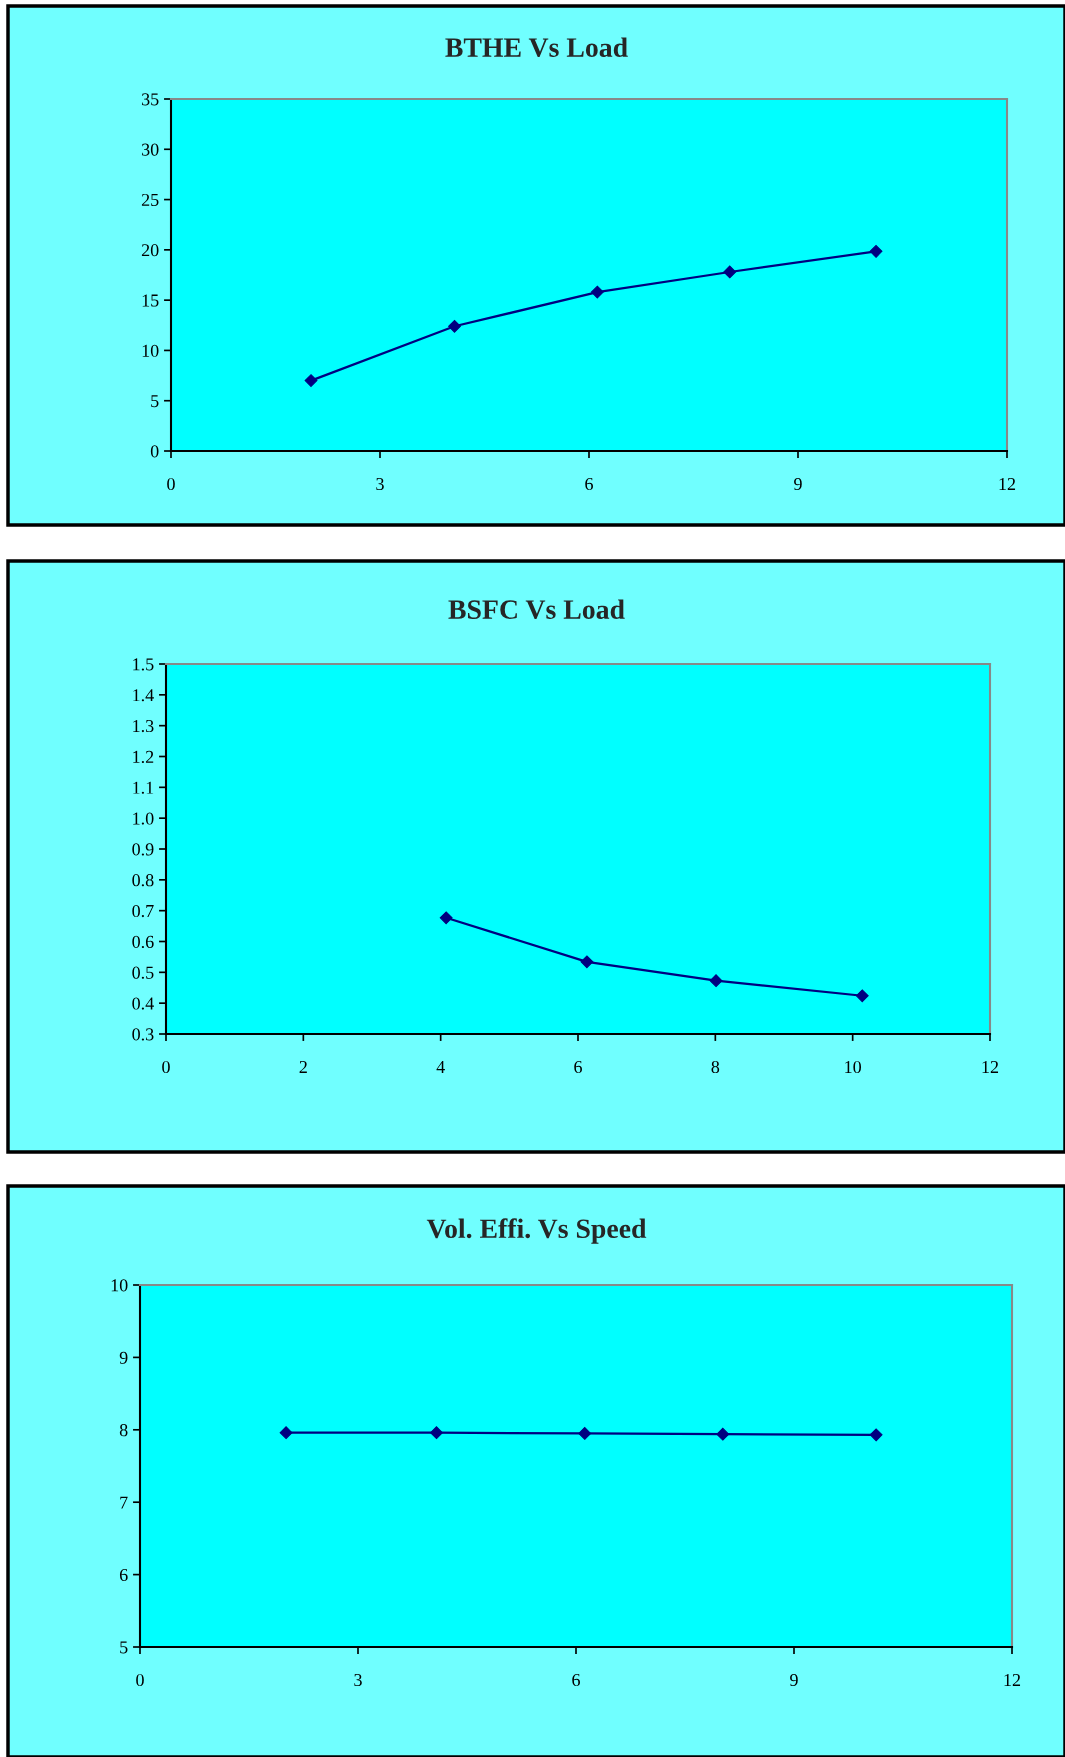 The height and width of the screenshot is (1757, 1065). I want to click on y-tick-label: 0, so click(154, 451).